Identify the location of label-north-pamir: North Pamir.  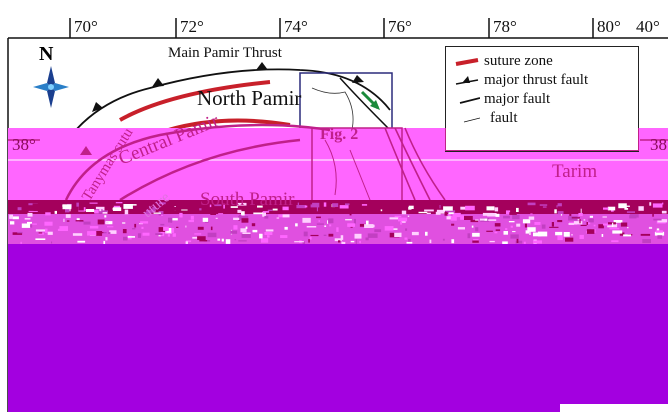
(249, 98).